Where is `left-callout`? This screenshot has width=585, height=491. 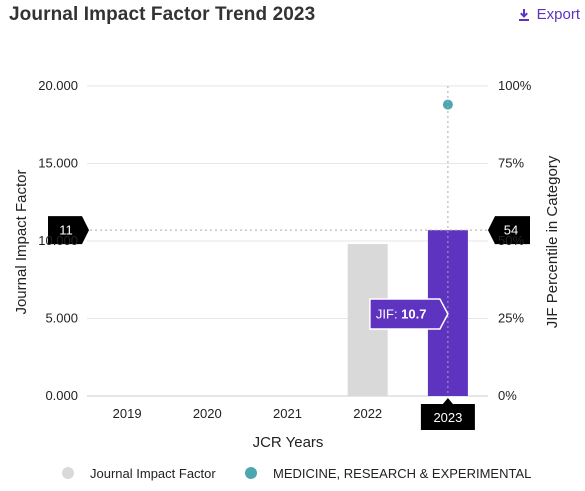 left-callout is located at coordinates (68, 230).